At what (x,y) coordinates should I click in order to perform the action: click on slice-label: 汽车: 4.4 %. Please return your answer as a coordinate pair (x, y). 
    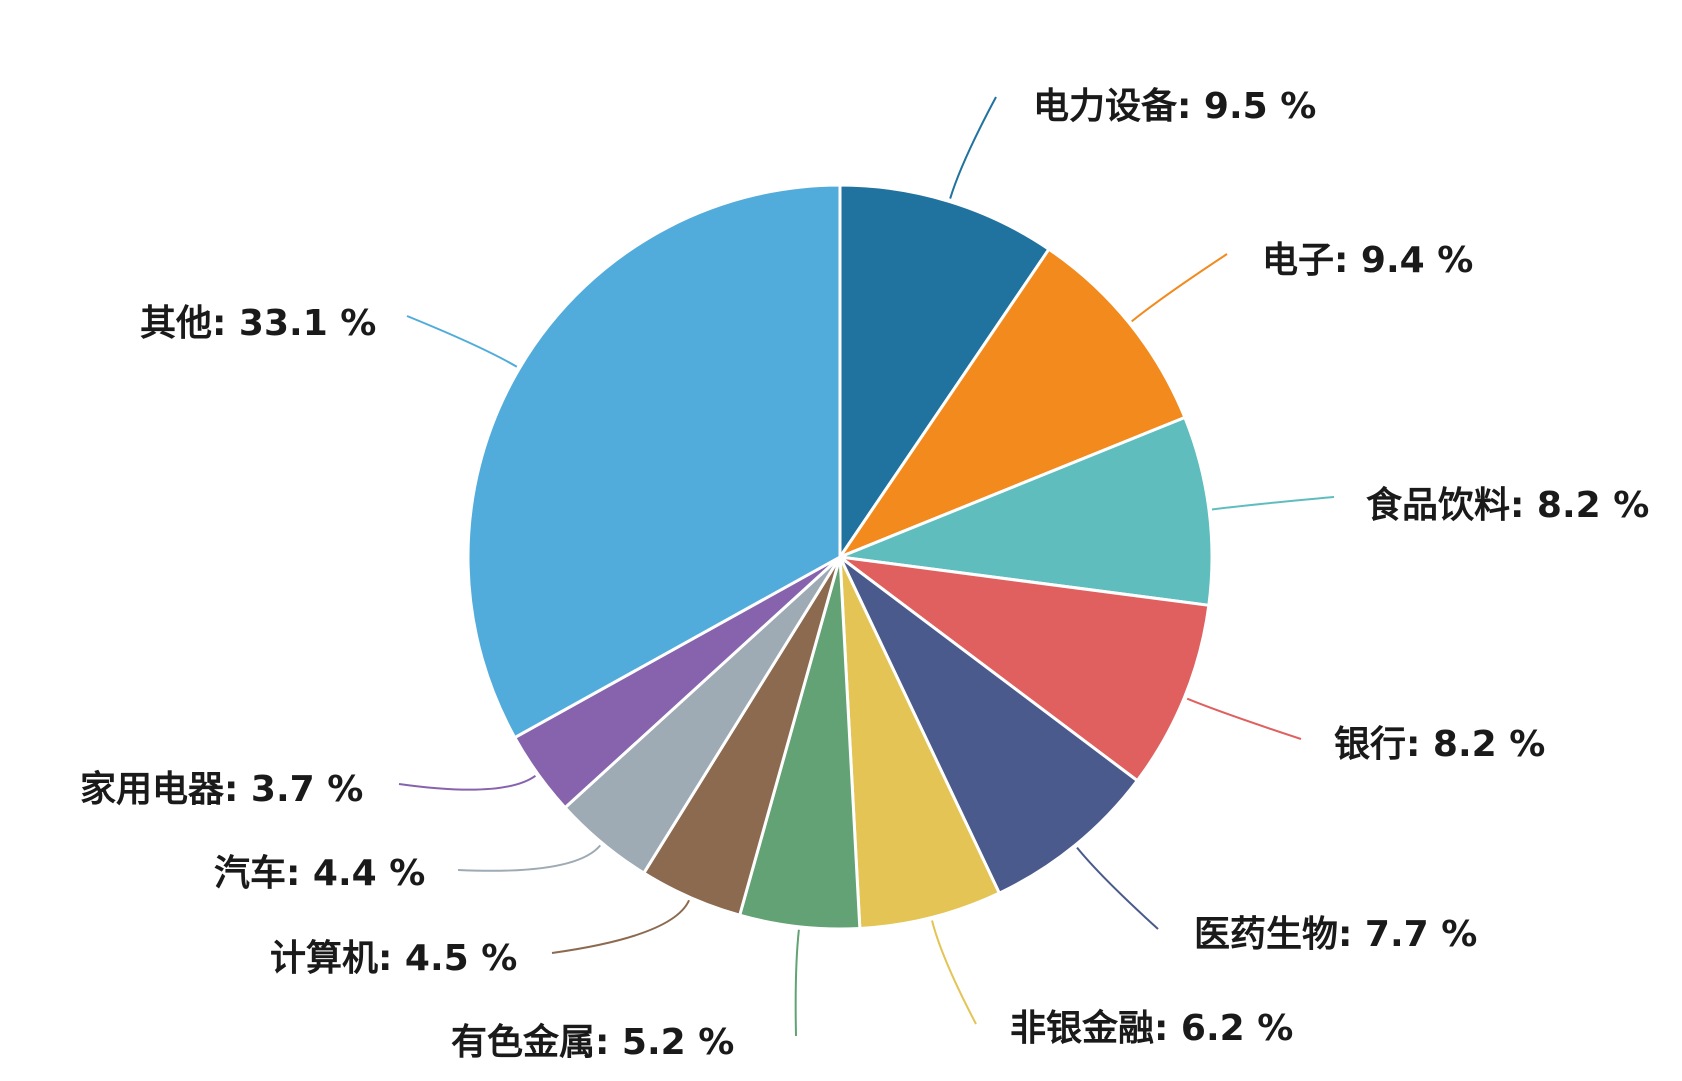
    Looking at the image, I should click on (319, 873).